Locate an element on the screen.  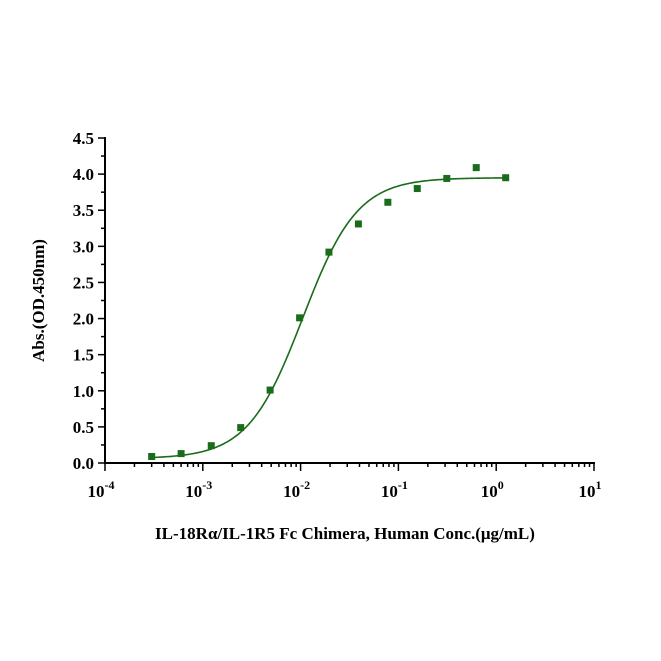
y-tick-label: 3.0 is located at coordinates (83, 246).